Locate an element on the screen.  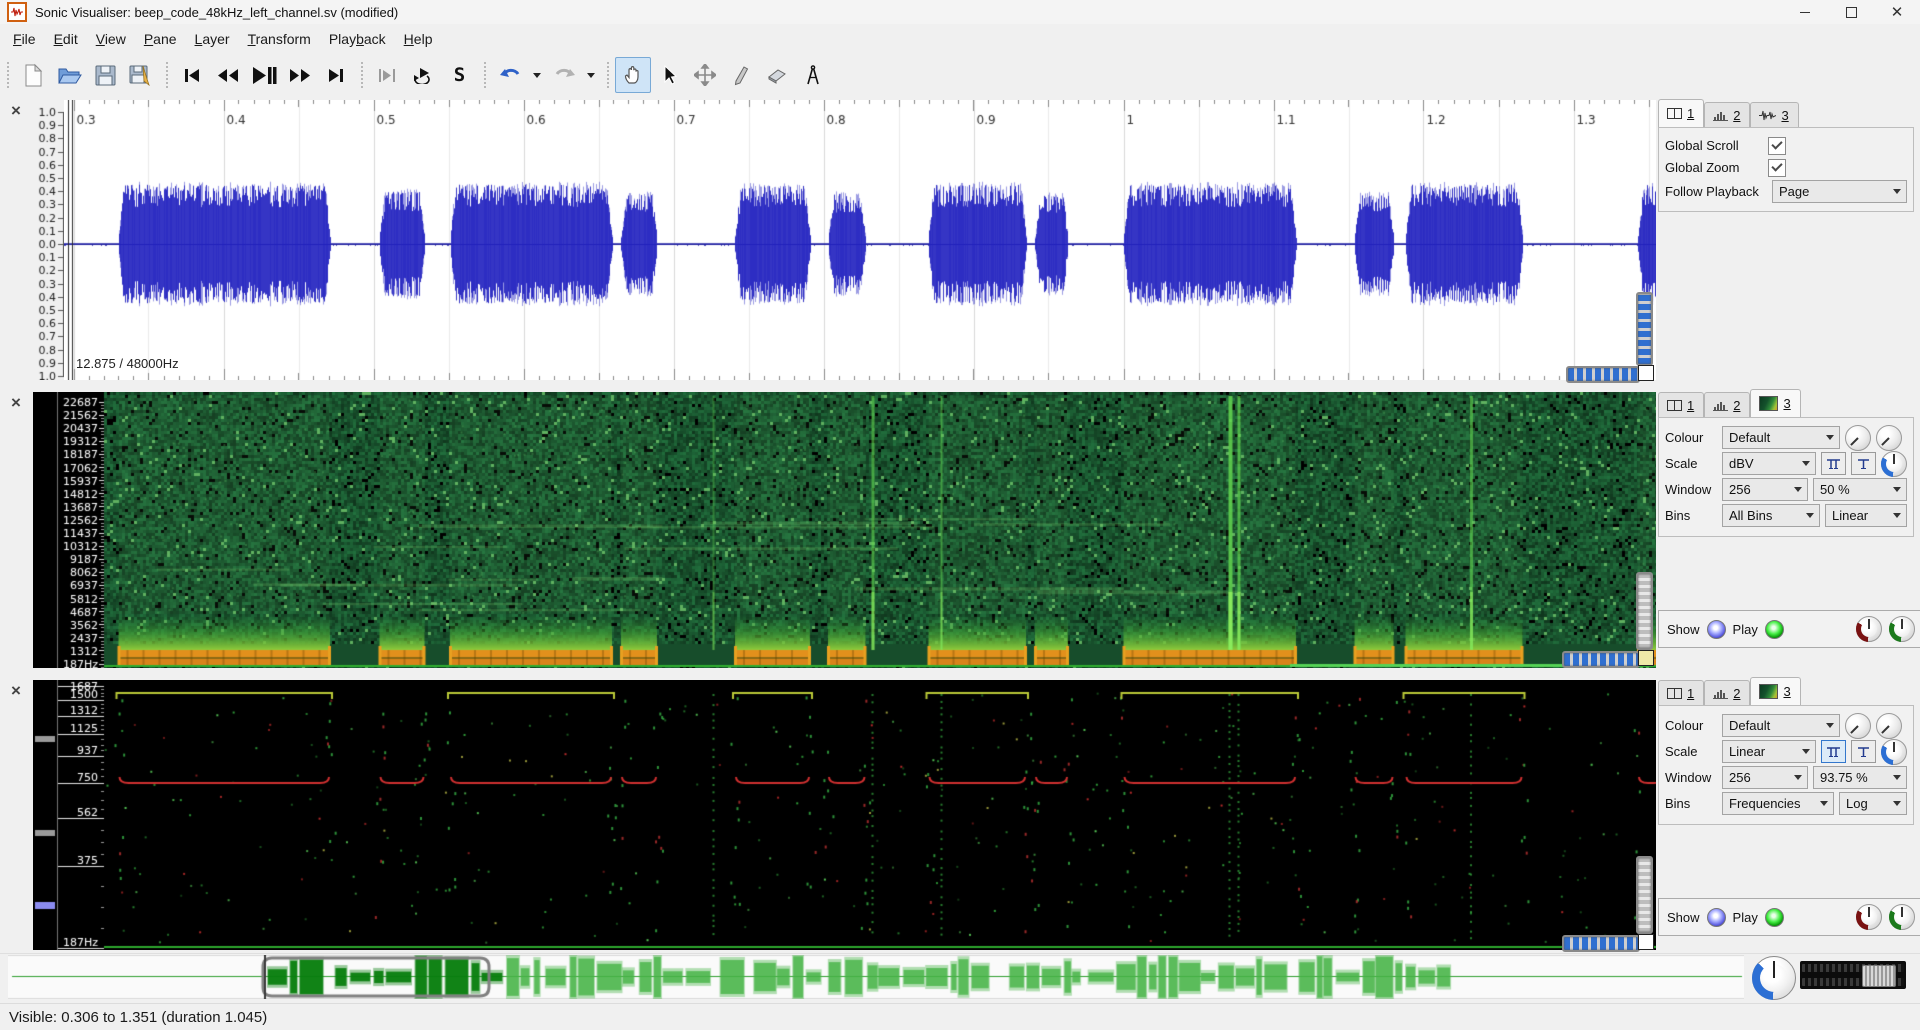
bins-select: Frequencies is located at coordinates (1778, 803).